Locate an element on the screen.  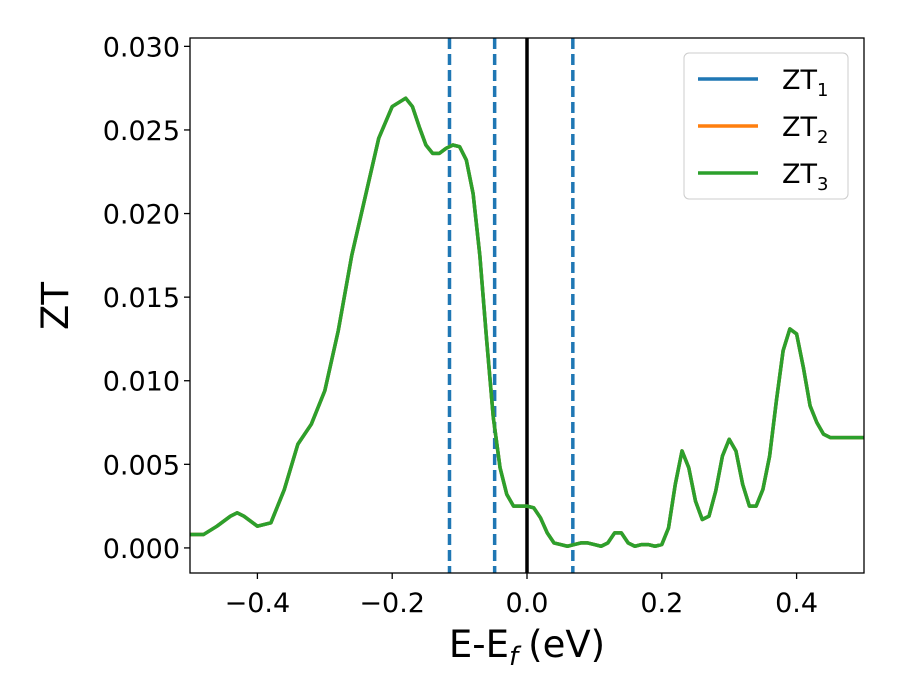
x-axis-title-main: E-E is located at coordinates (479, 644).